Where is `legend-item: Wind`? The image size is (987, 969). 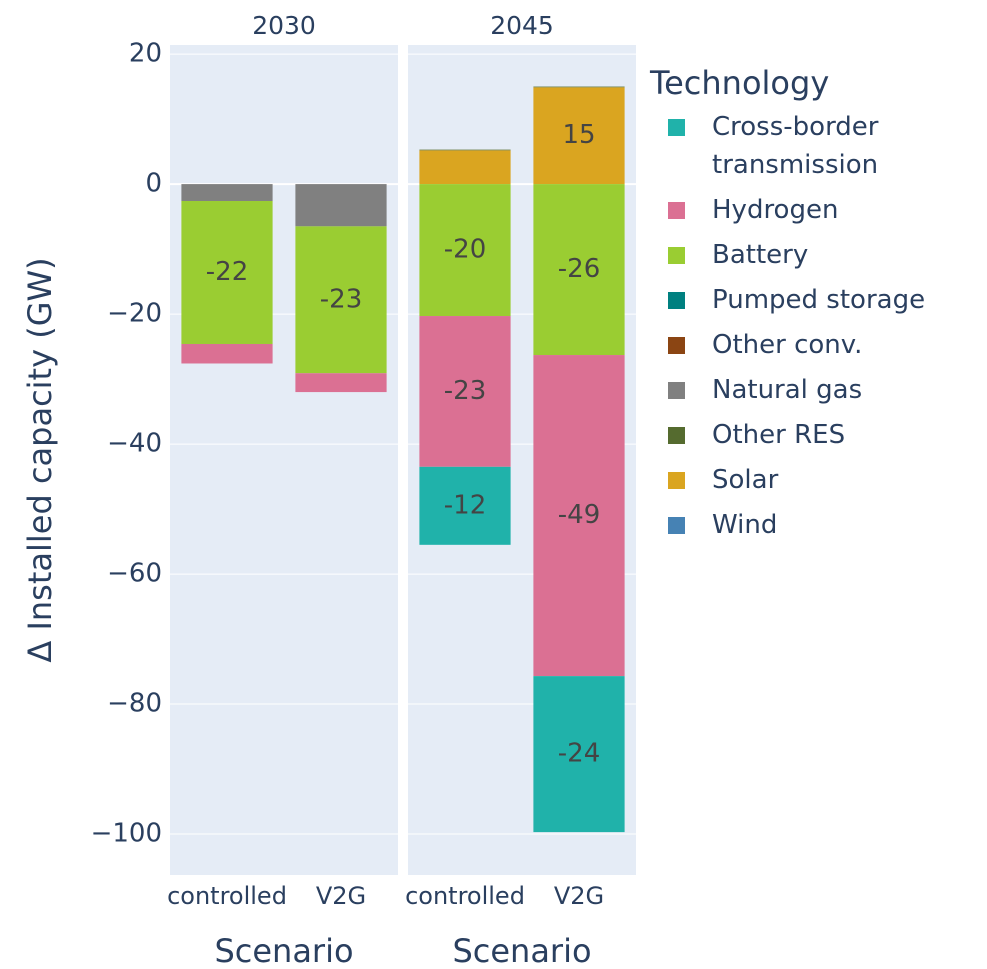 legend-item: Wind is located at coordinates (813, 528).